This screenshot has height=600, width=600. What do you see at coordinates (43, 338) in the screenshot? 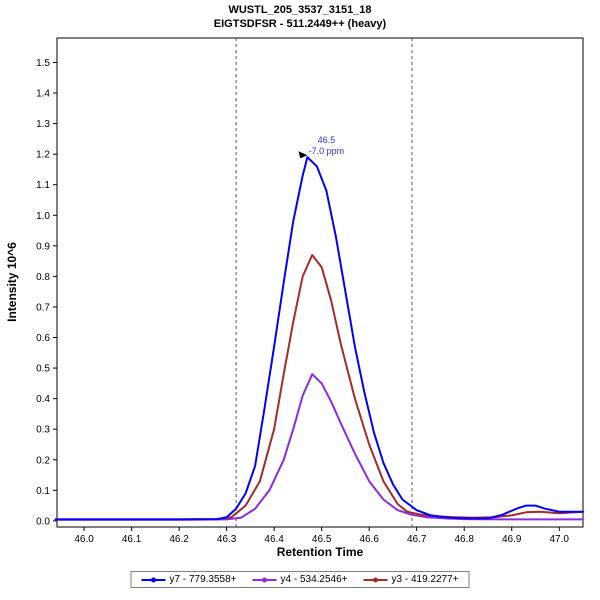
I see `y-tick-label: 0.6` at bounding box center [43, 338].